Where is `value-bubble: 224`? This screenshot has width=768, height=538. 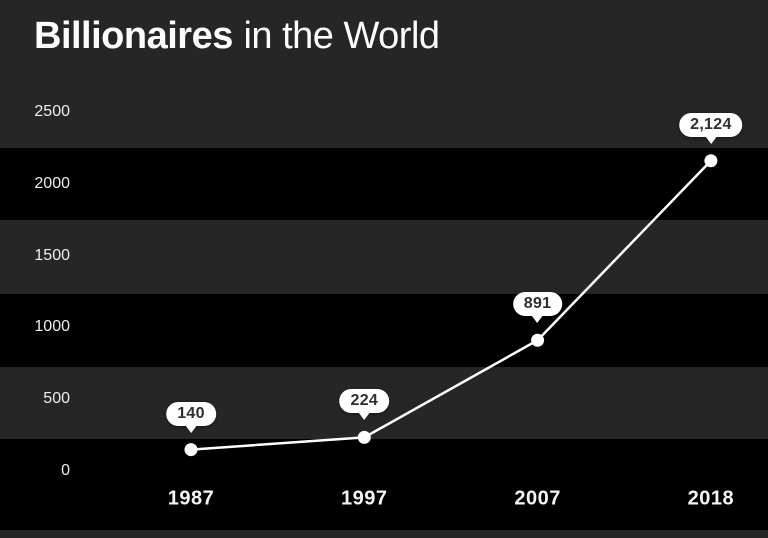
value-bubble: 224 is located at coordinates (364, 401).